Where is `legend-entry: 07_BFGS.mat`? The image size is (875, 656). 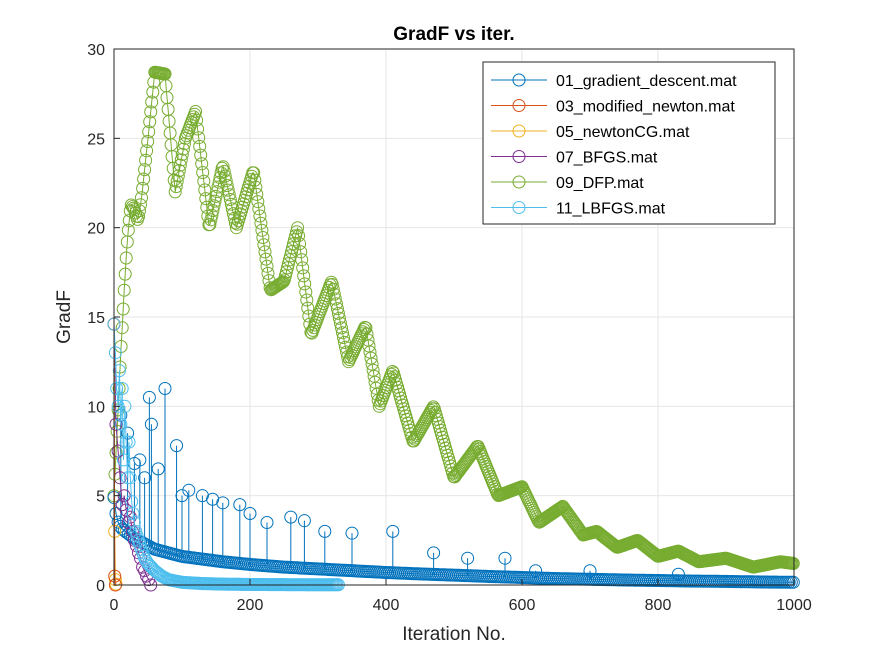 legend-entry: 07_BFGS.mat is located at coordinates (574, 158).